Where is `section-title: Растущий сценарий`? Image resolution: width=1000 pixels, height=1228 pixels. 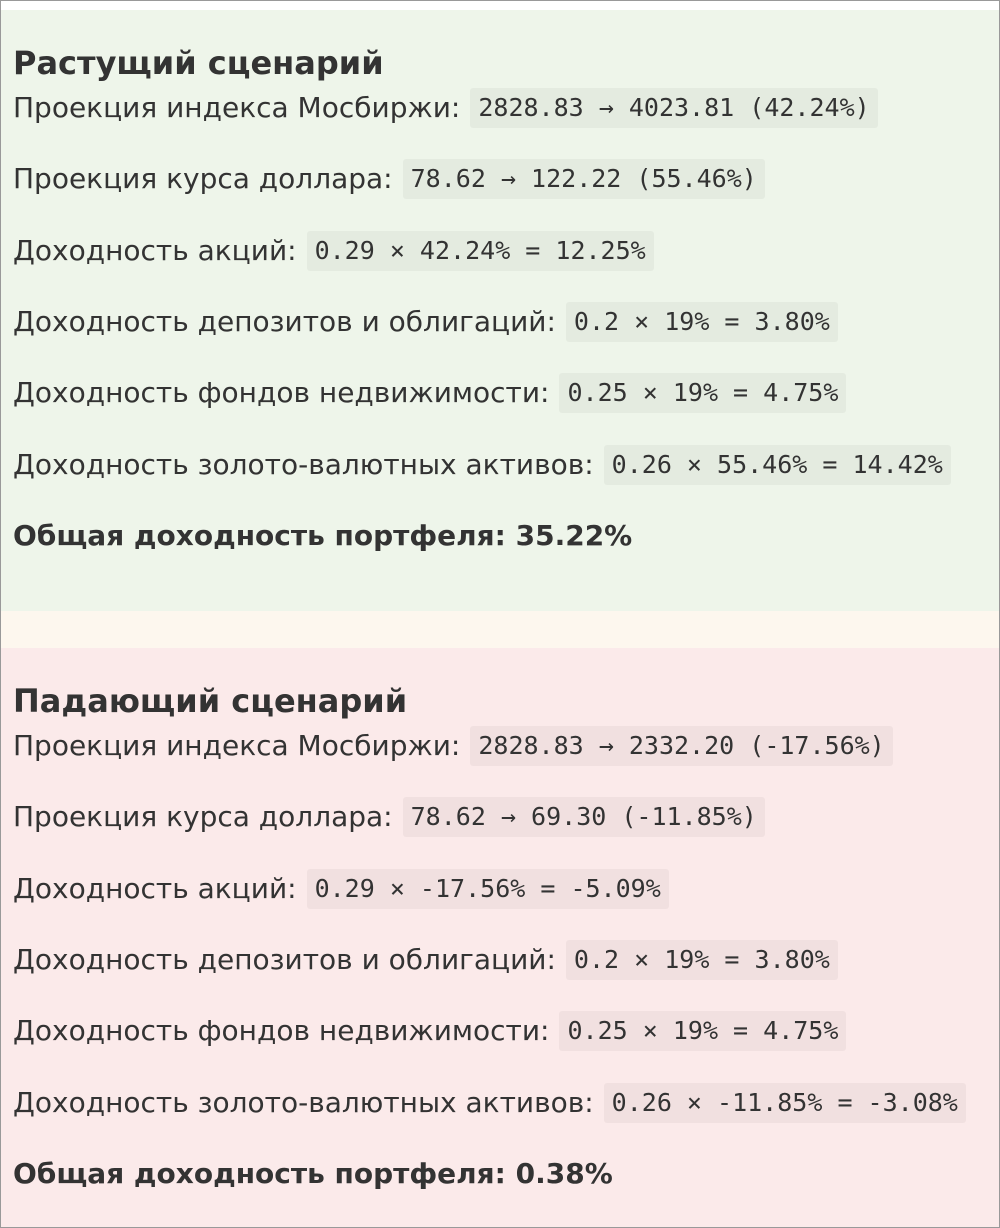 section-title: Растущий сценарий is located at coordinates (198, 63).